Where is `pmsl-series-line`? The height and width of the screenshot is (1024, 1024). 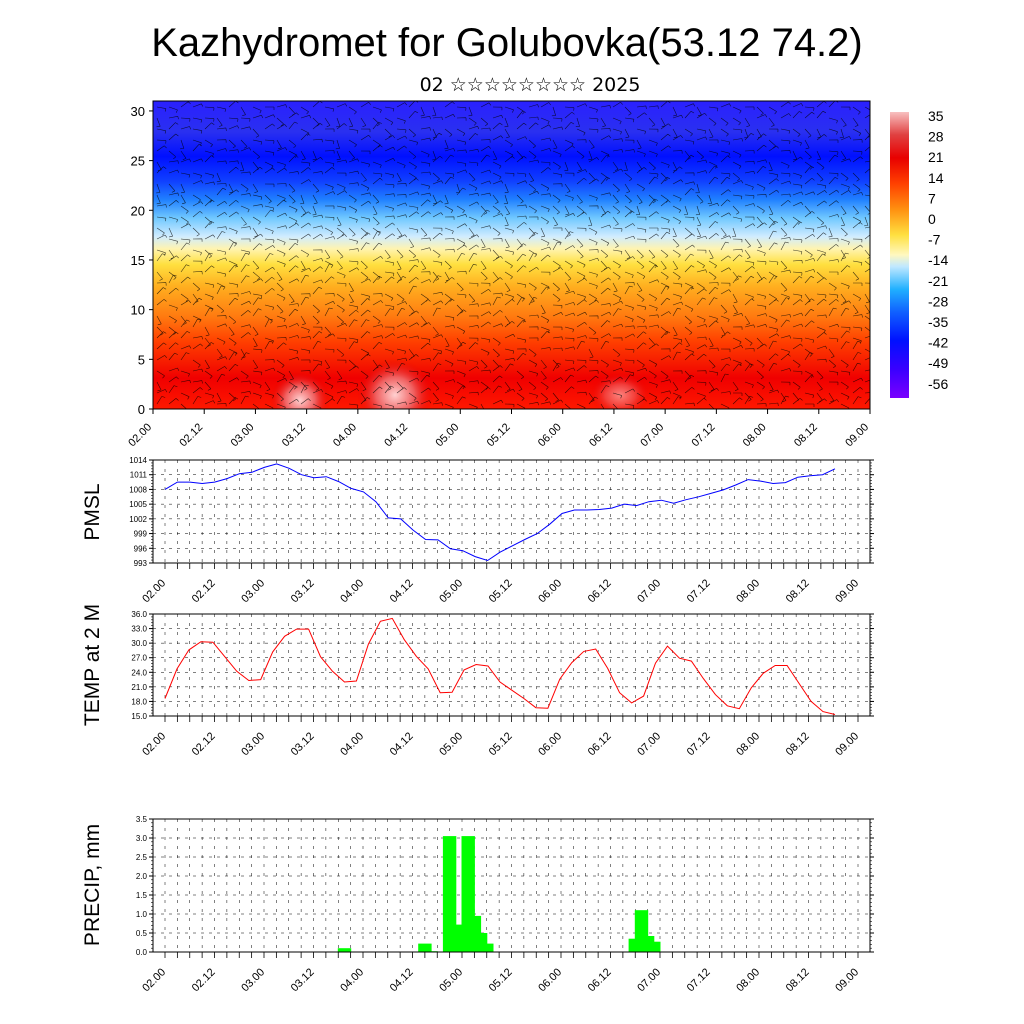 pmsl-series-line is located at coordinates (500, 512).